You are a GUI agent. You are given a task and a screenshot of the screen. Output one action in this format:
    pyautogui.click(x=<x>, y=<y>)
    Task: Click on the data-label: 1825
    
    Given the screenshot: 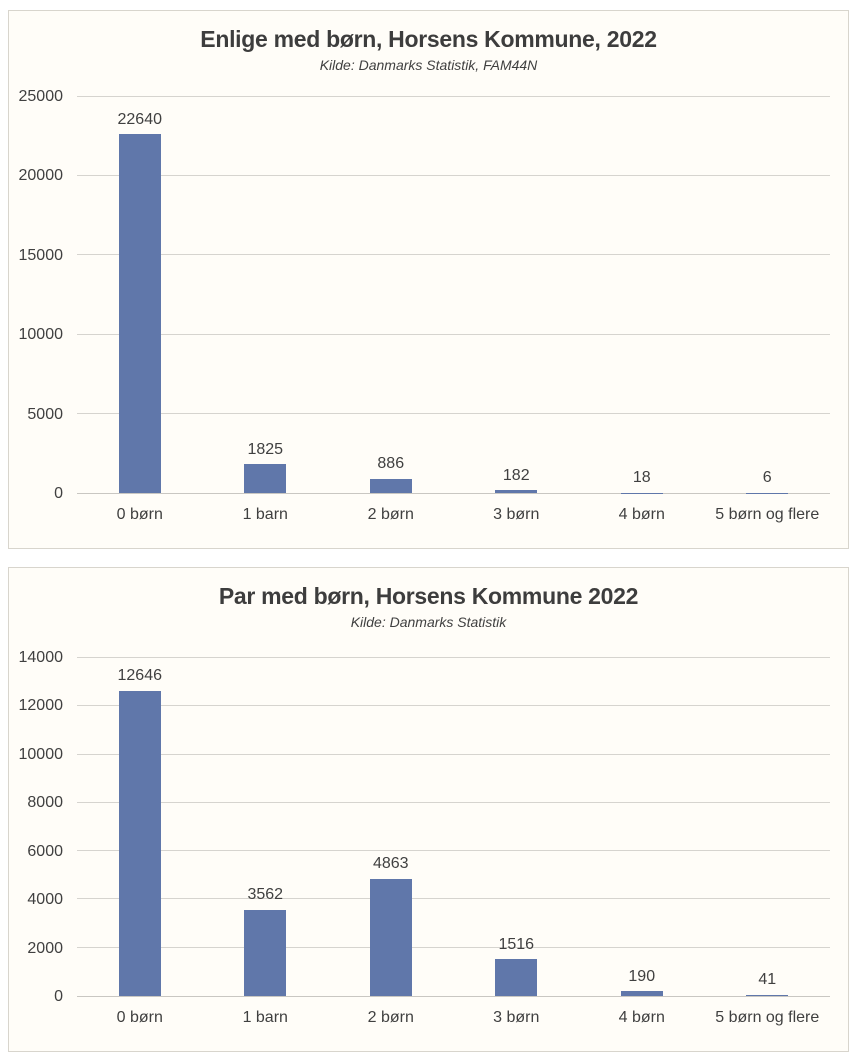 What is the action you would take?
    pyautogui.click(x=265, y=449)
    